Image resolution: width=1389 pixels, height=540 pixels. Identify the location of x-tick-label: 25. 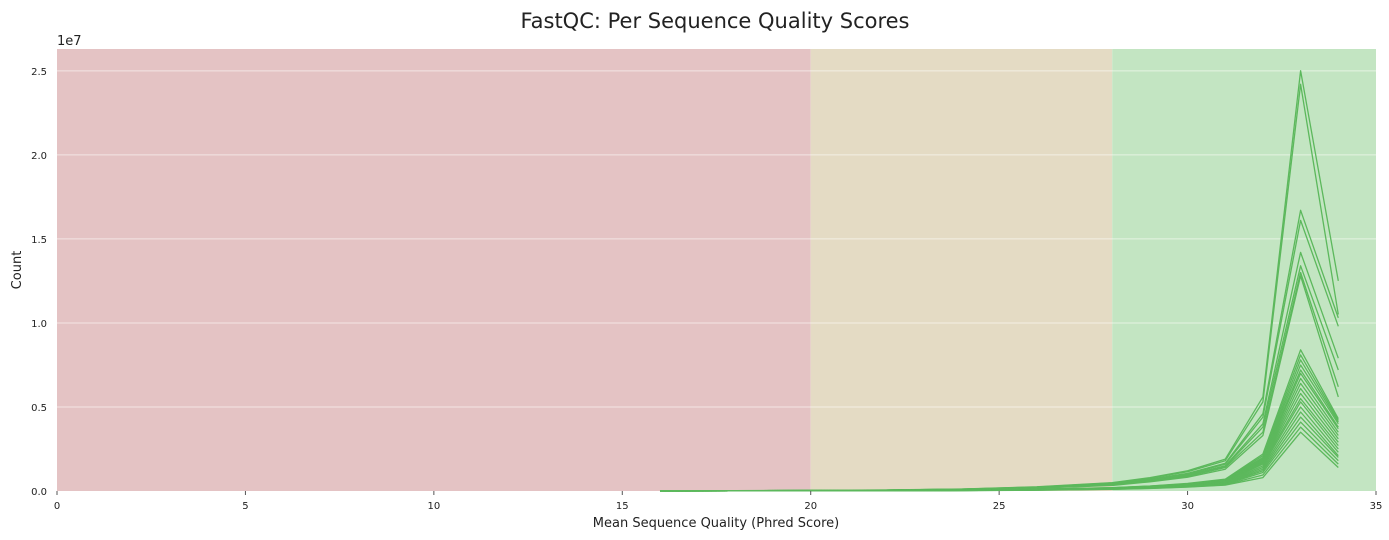
(999, 506).